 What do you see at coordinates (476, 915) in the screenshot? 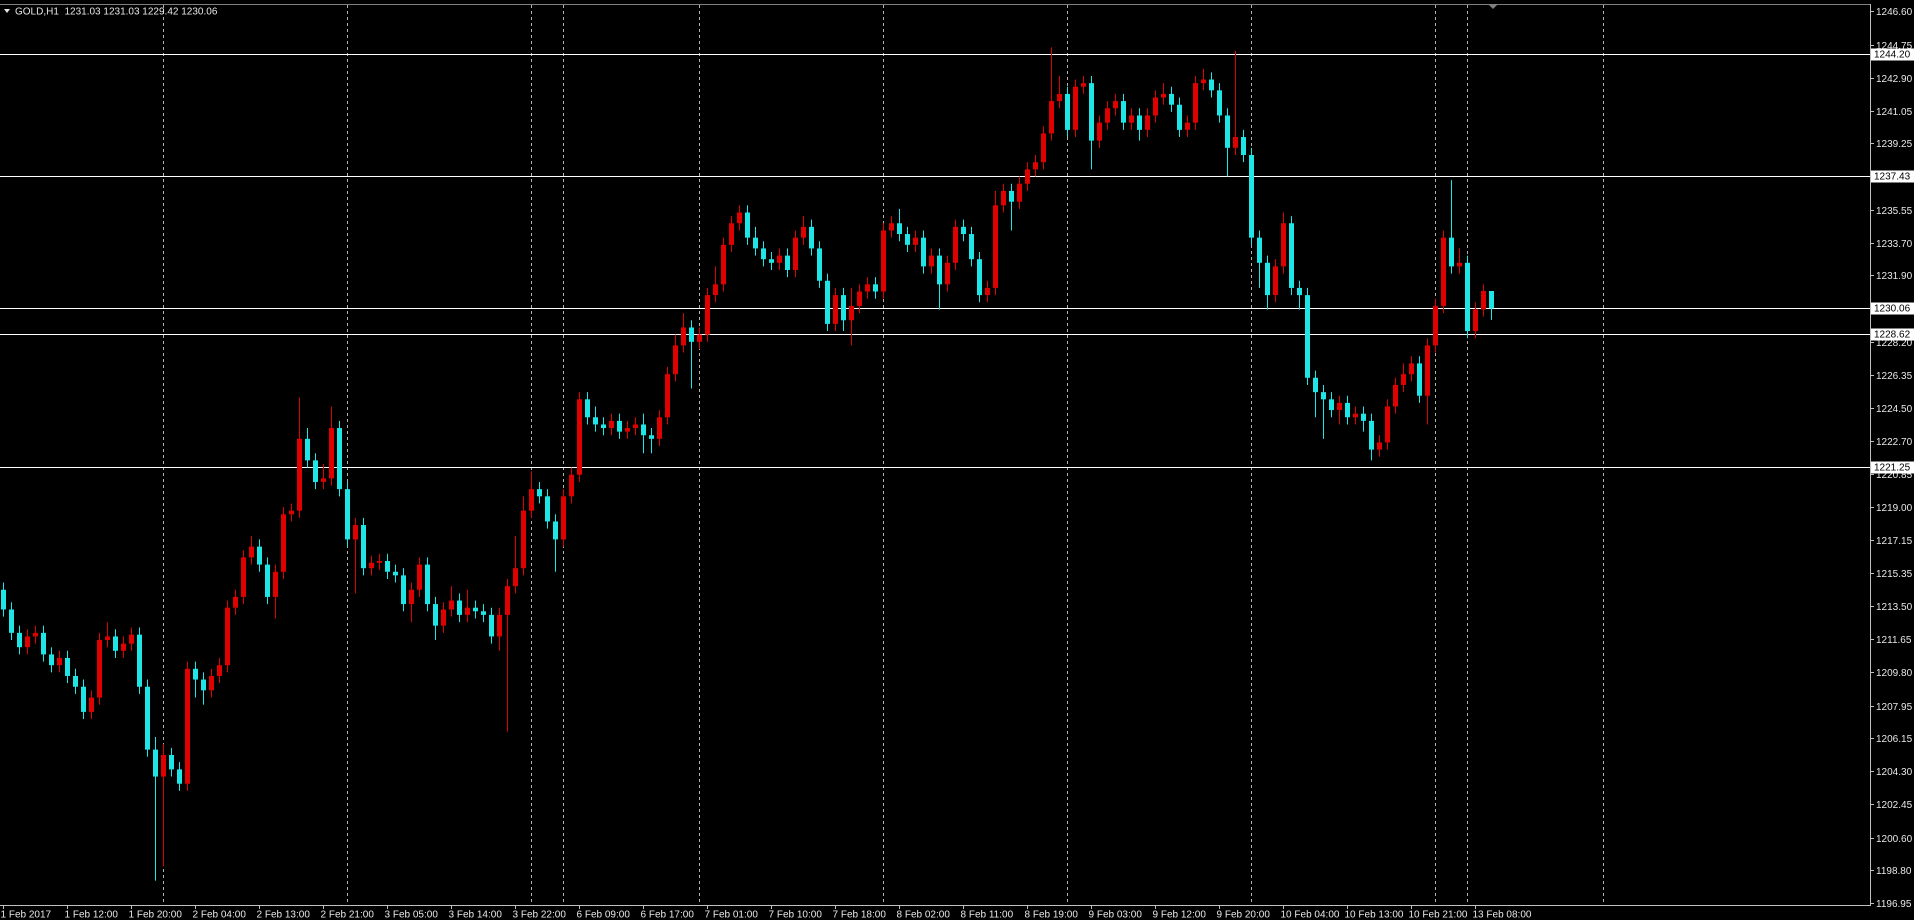
I see `x-tick-label: 3 Feb 14:00` at bounding box center [476, 915].